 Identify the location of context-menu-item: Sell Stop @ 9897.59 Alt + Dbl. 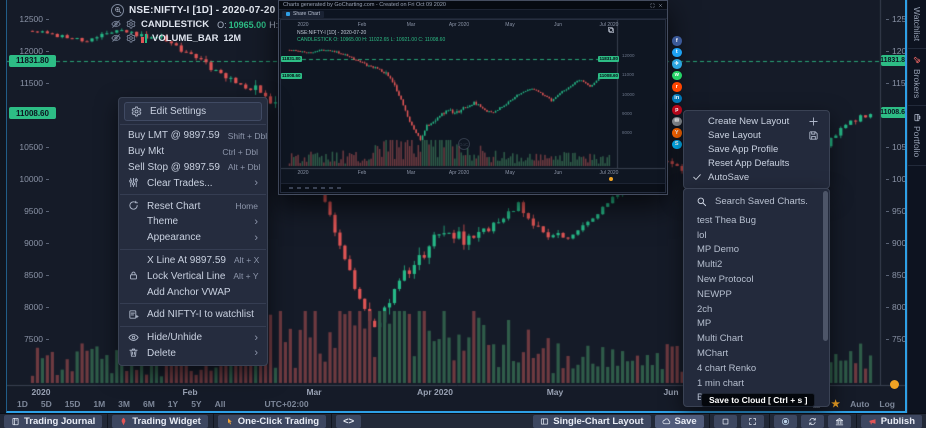
(193, 168).